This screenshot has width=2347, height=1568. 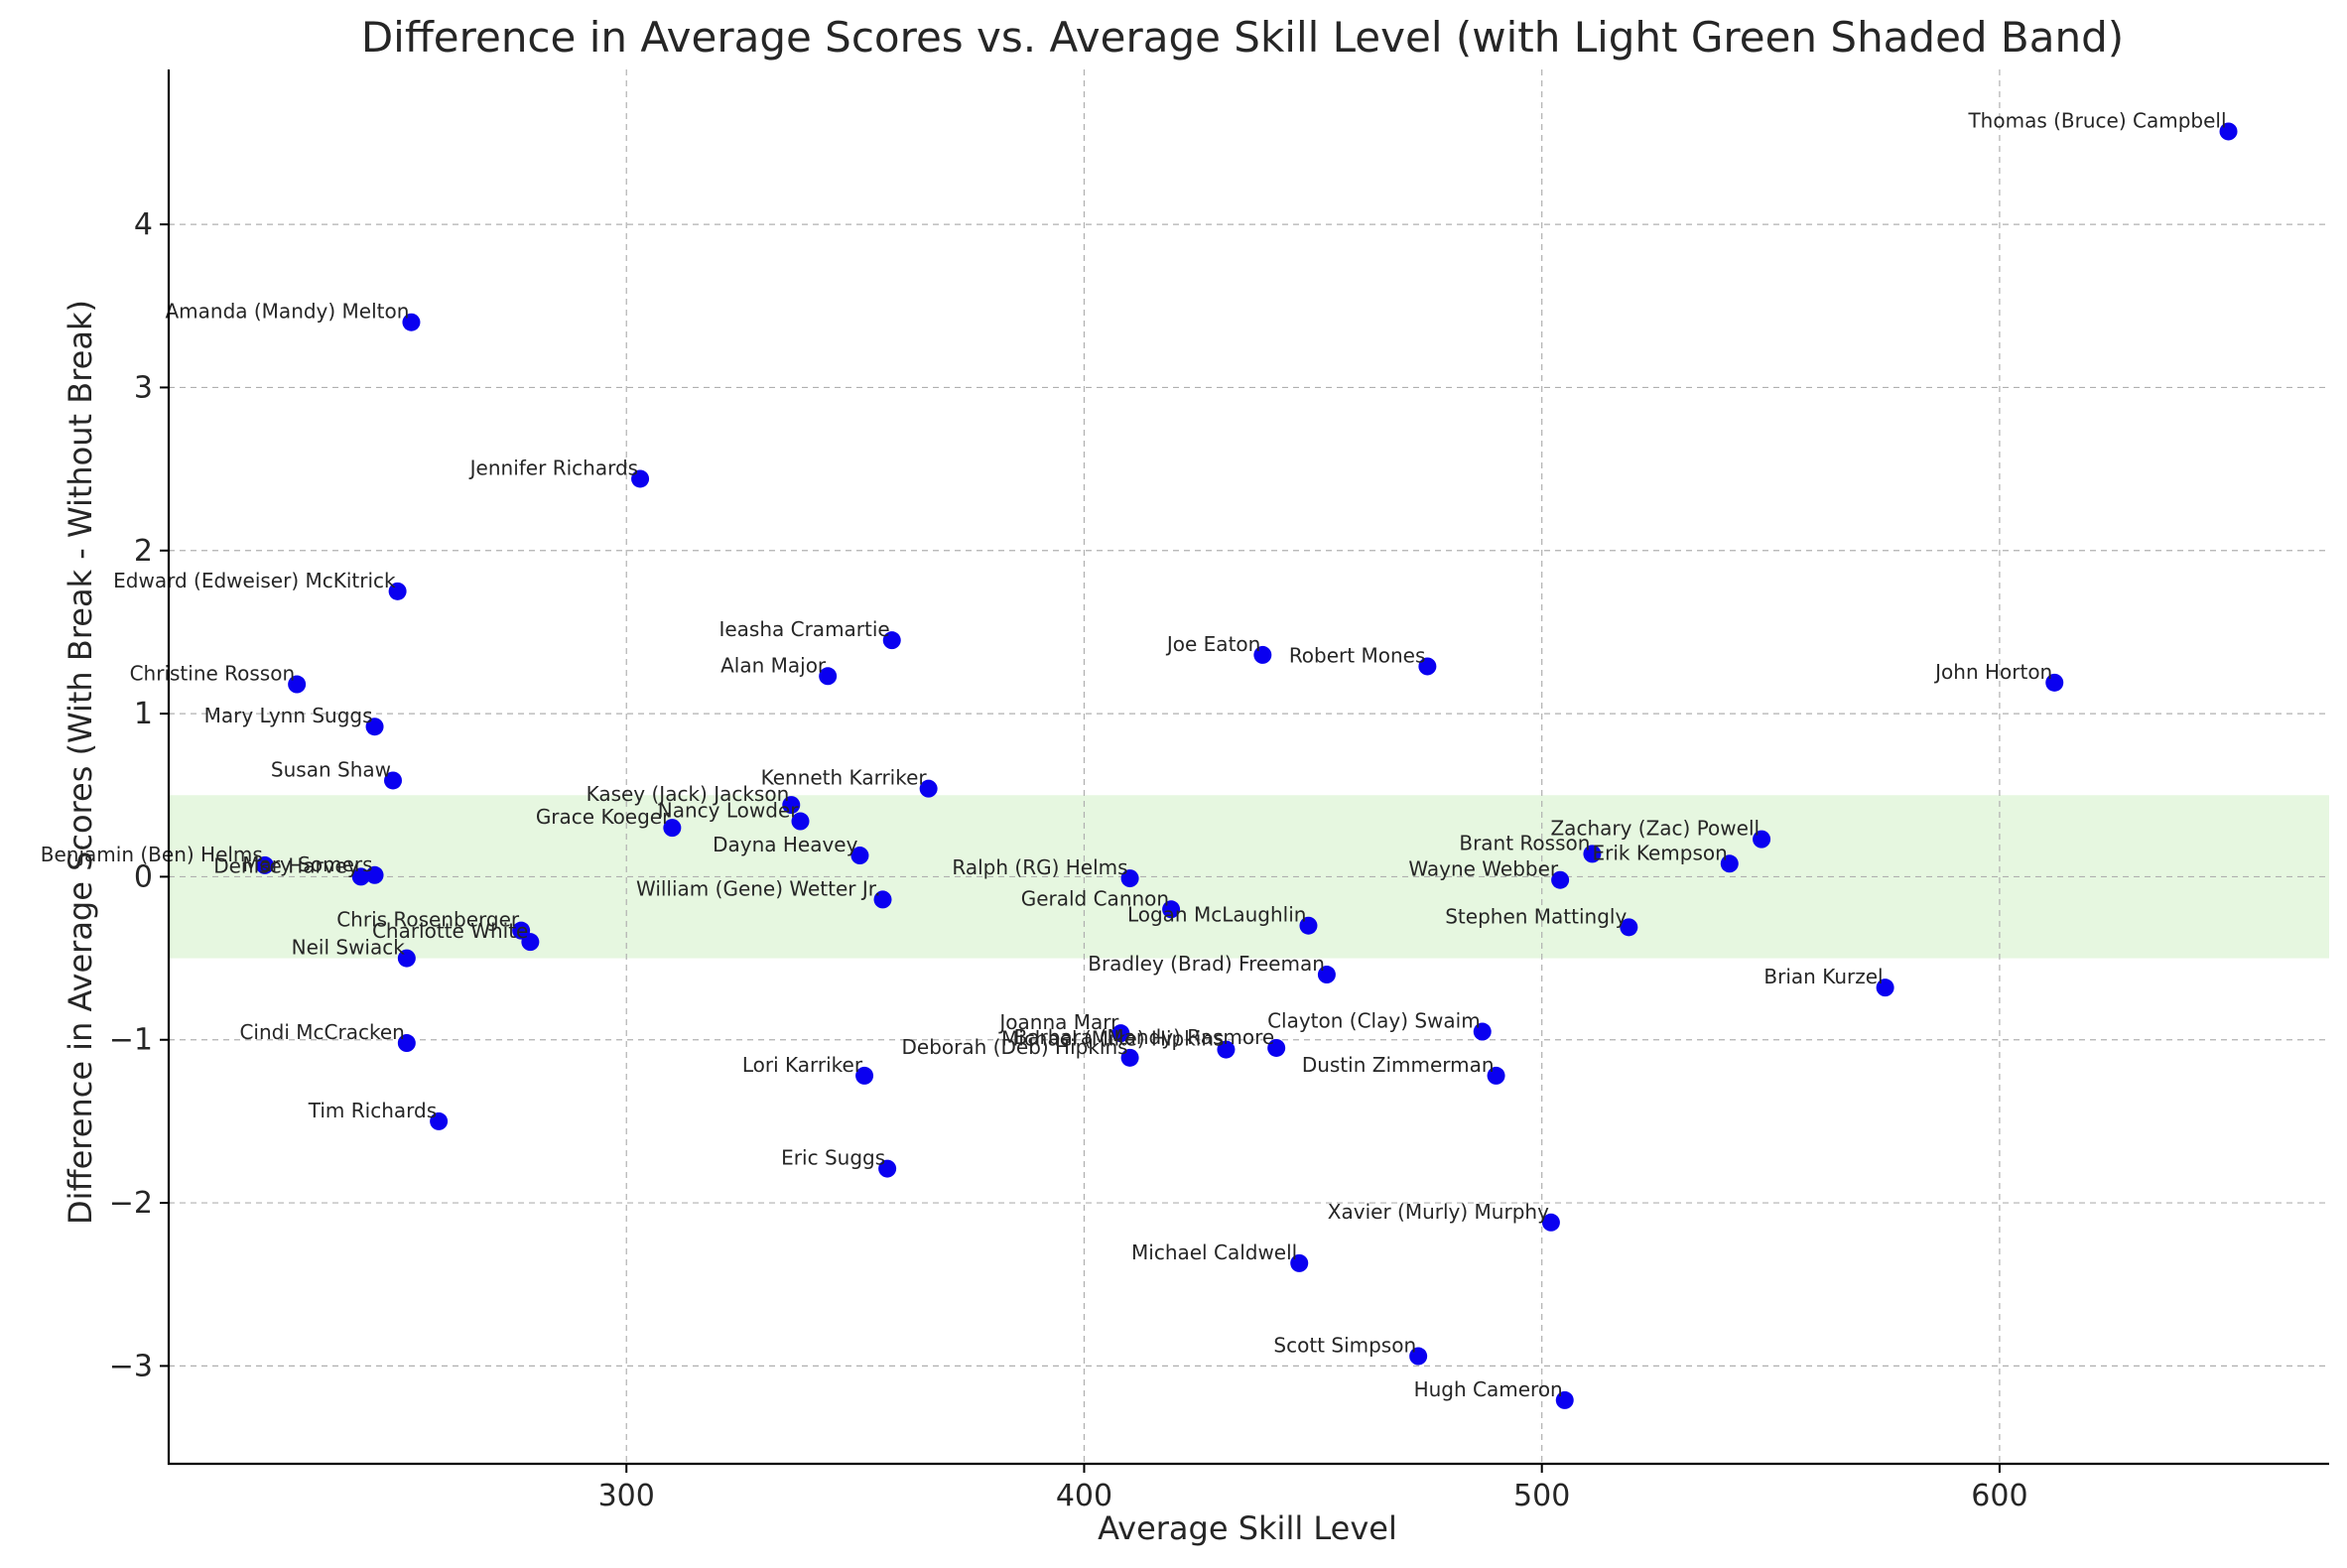 I want to click on point-label: Nancy Lowder, so click(x=728, y=811).